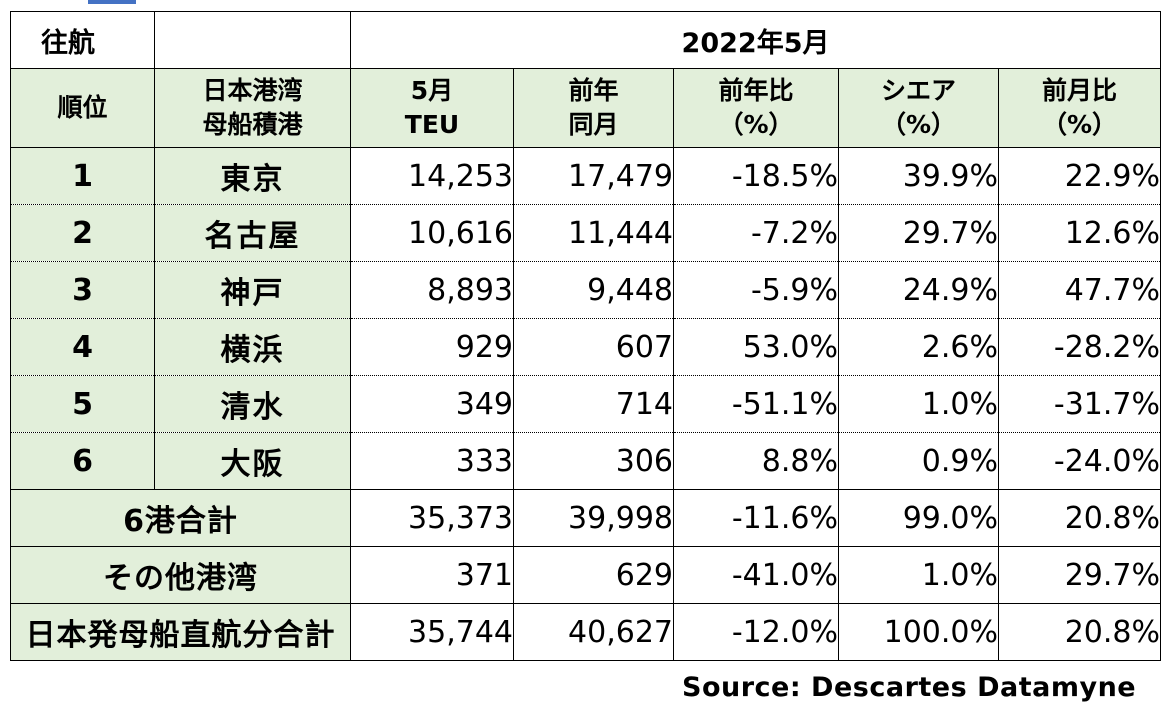  Describe the element at coordinates (918, 518) in the screenshot. I see `share-cell: 99.0%` at that location.